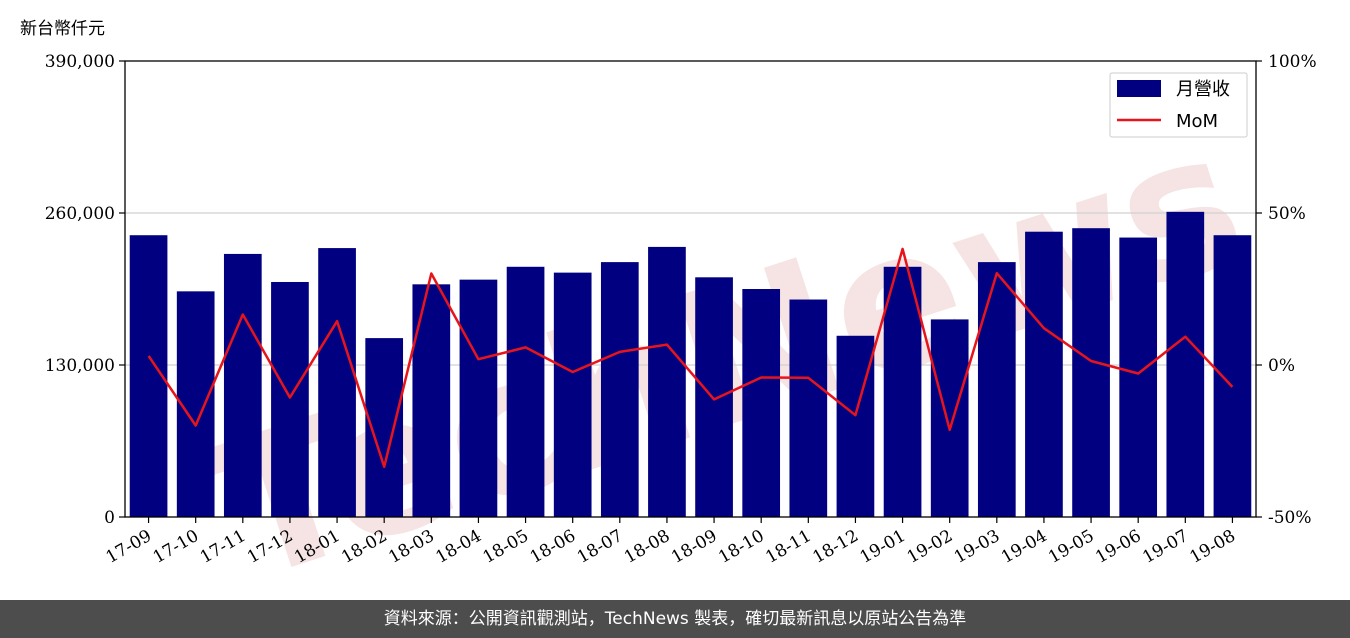 This screenshot has height=638, width=1350. I want to click on y-left-tick-label: 130,000, so click(80, 366).